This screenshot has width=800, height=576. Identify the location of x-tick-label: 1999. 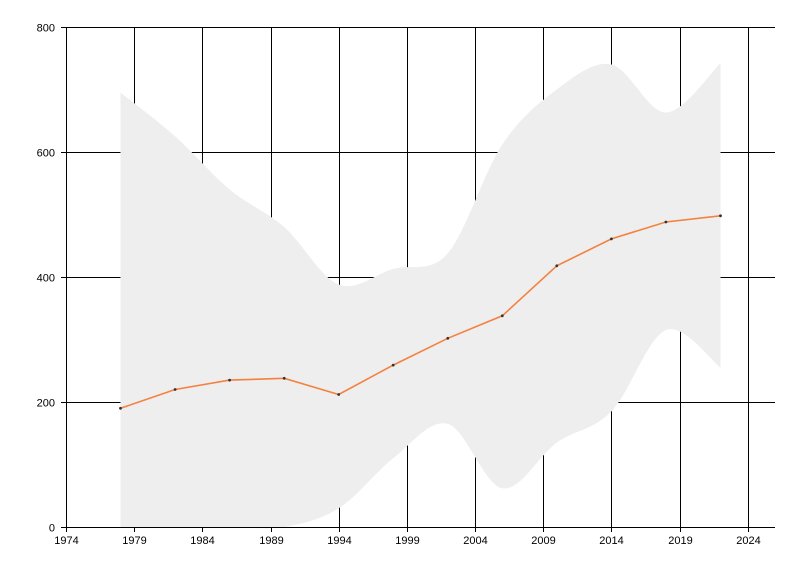
(407, 541).